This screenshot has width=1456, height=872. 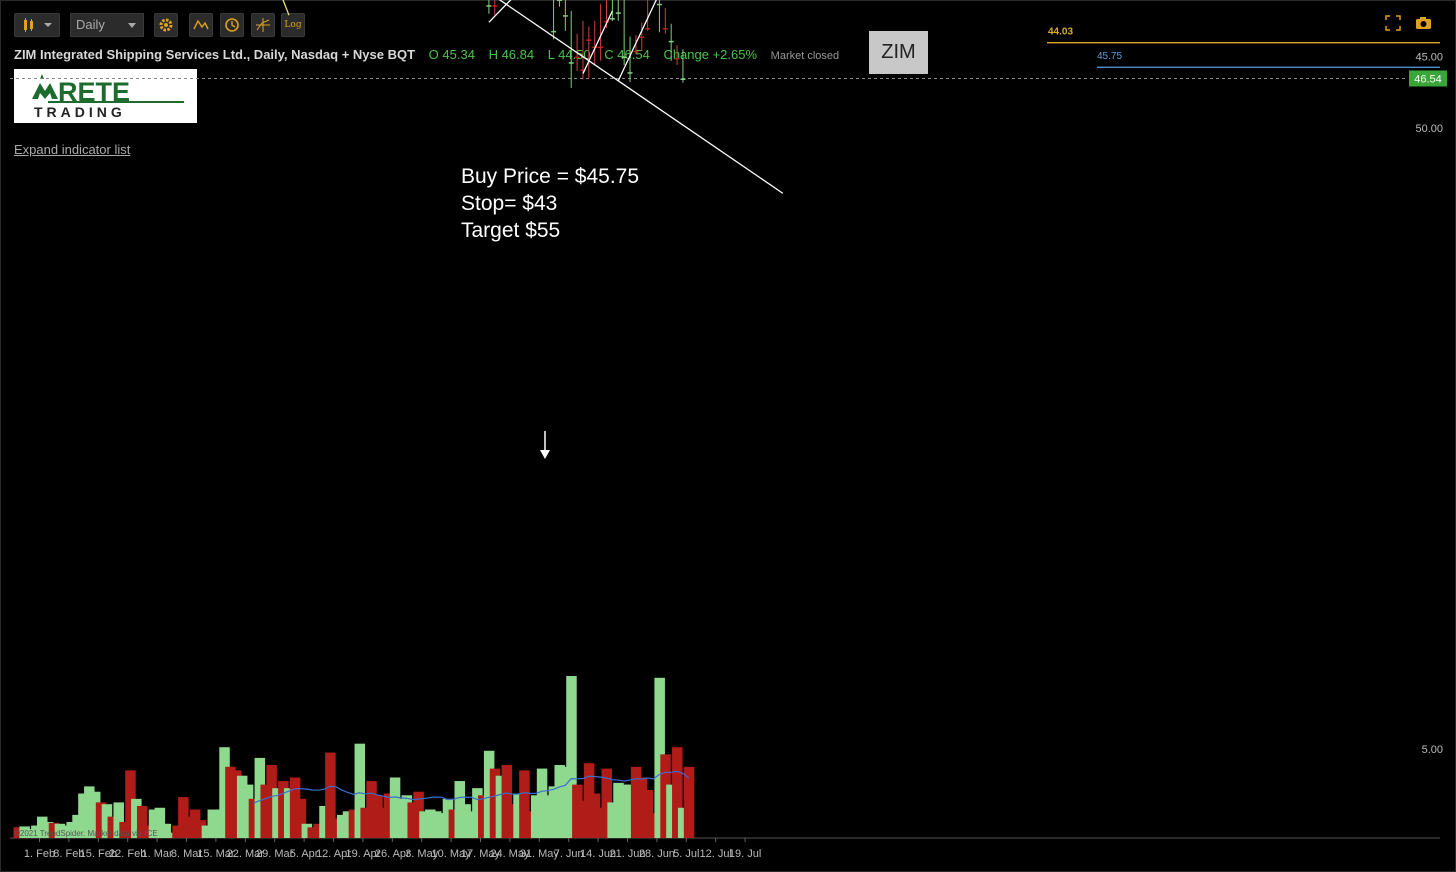 I want to click on volume-average-line, so click(x=471, y=787).